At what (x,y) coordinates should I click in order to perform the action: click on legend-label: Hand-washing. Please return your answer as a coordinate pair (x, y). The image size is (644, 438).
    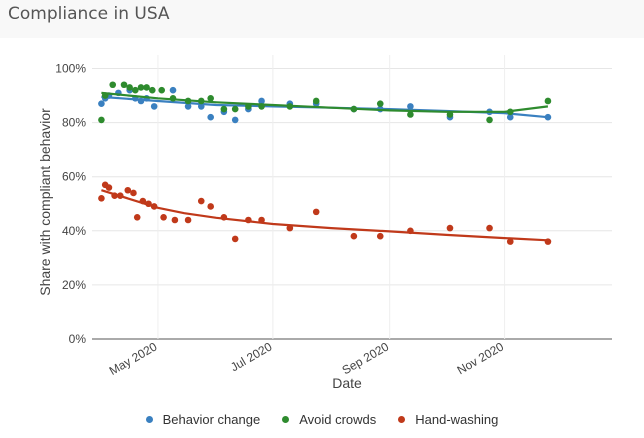
    Looking at the image, I should click on (457, 419).